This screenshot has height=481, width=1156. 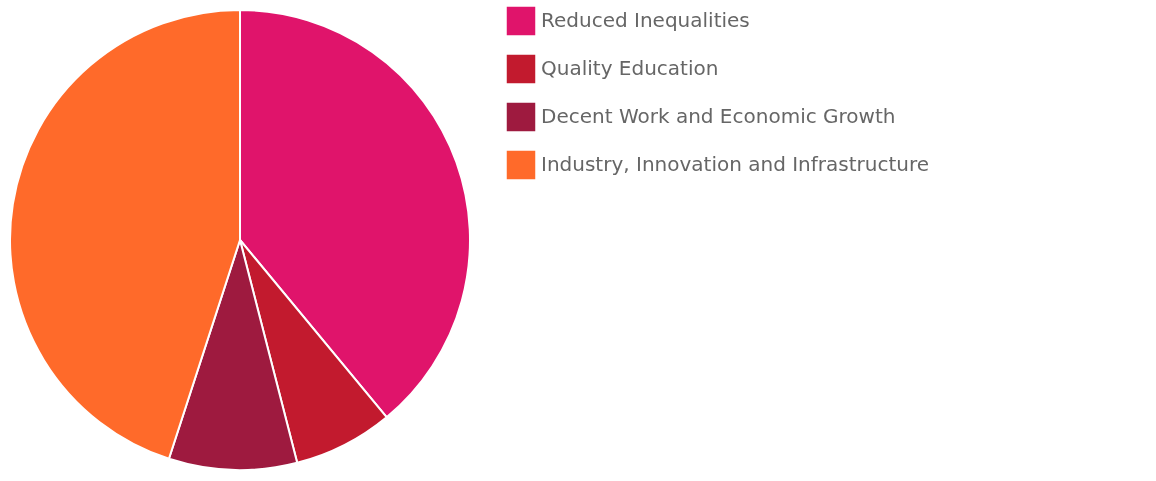 I want to click on legend-label: Reduced Inequalities, so click(x=645, y=20).